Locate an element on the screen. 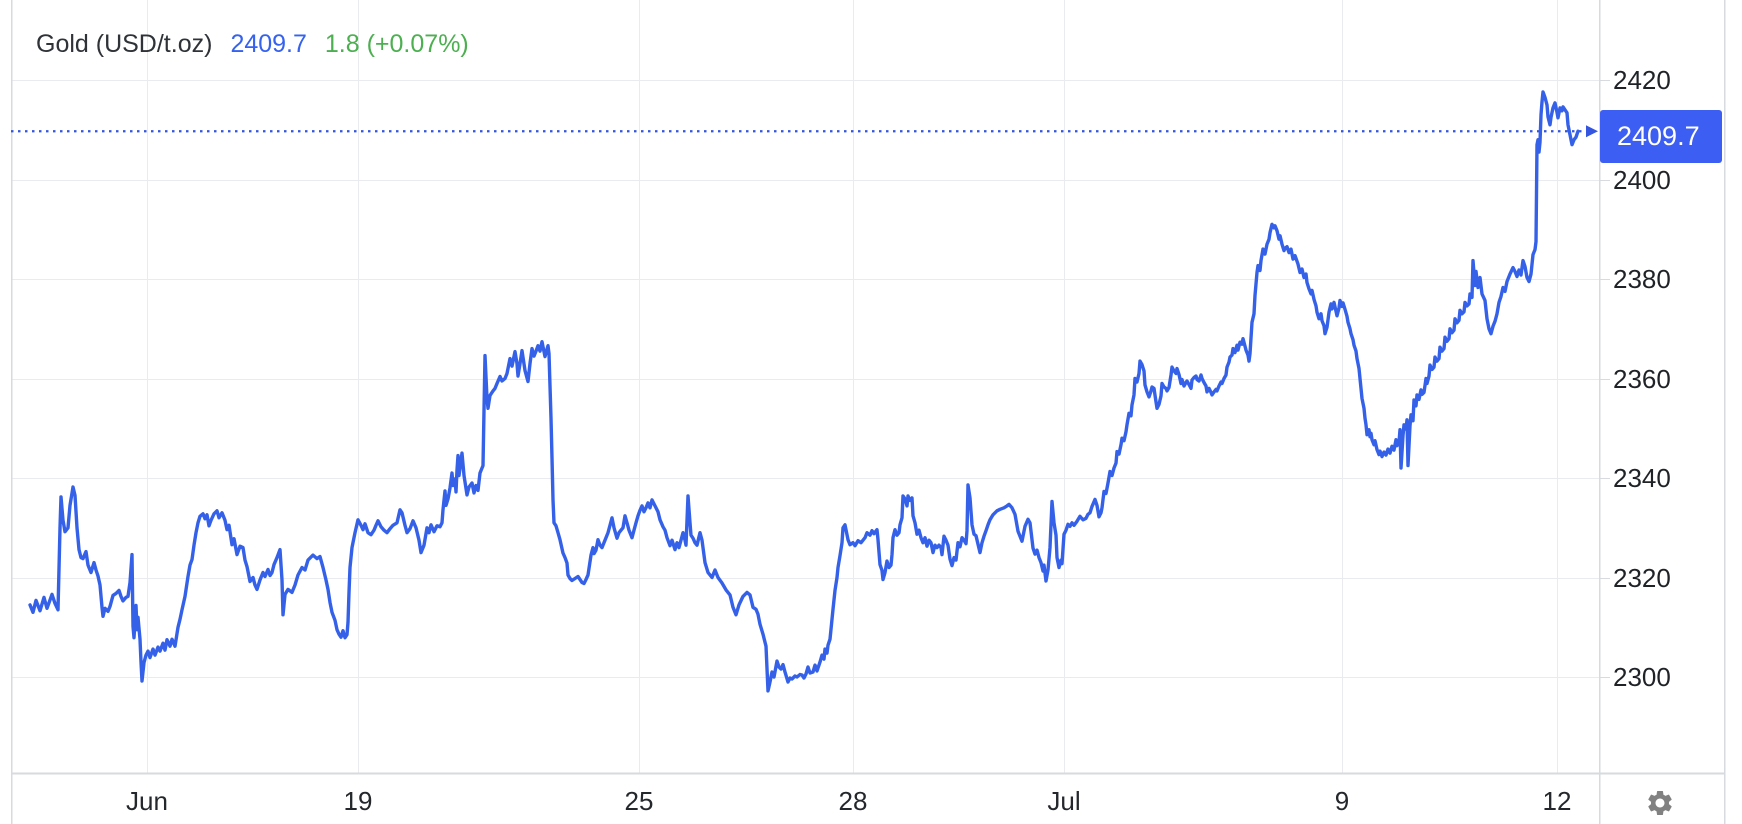 The image size is (1742, 824). x-axis-label: Jun is located at coordinates (147, 801).